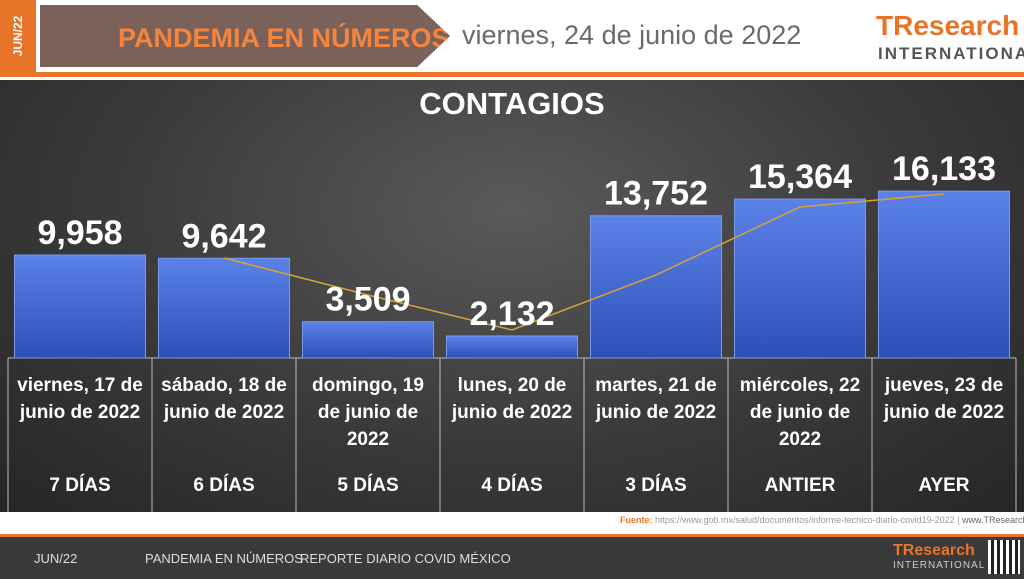  What do you see at coordinates (368, 412) in the screenshot?
I see `category-label: domingo, 19 de junio de 2022` at bounding box center [368, 412].